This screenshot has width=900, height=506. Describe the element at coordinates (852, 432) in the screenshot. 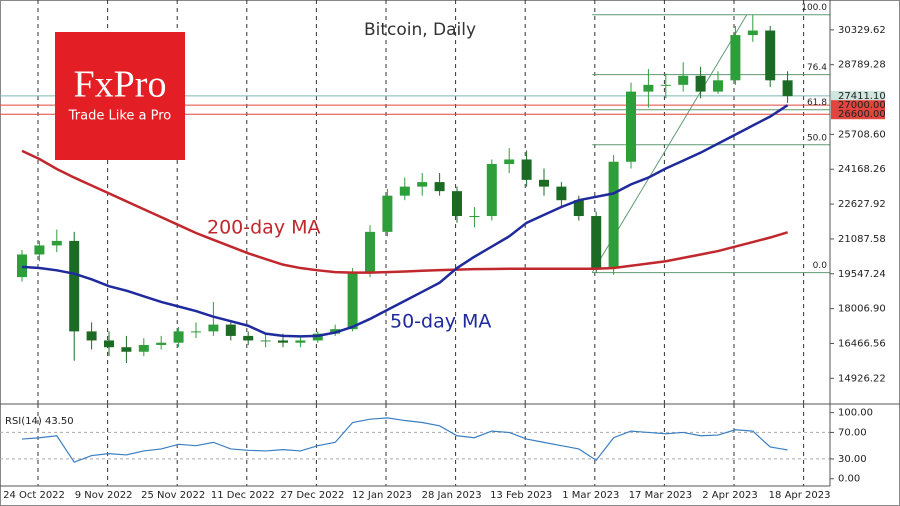

I see `rsi-tick-label: 70.00` at that location.